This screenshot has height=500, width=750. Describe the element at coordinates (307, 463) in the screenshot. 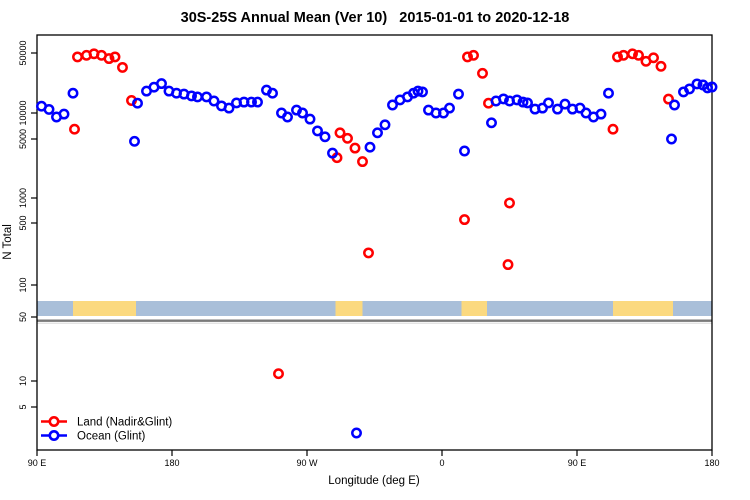

I see `x-tick-label: 90 W` at that location.